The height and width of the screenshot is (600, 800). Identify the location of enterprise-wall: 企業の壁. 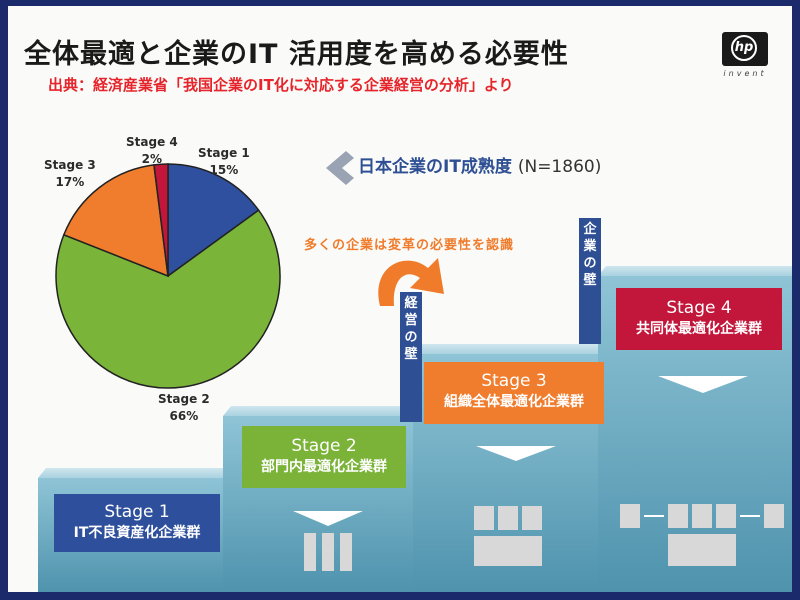
(590, 281).